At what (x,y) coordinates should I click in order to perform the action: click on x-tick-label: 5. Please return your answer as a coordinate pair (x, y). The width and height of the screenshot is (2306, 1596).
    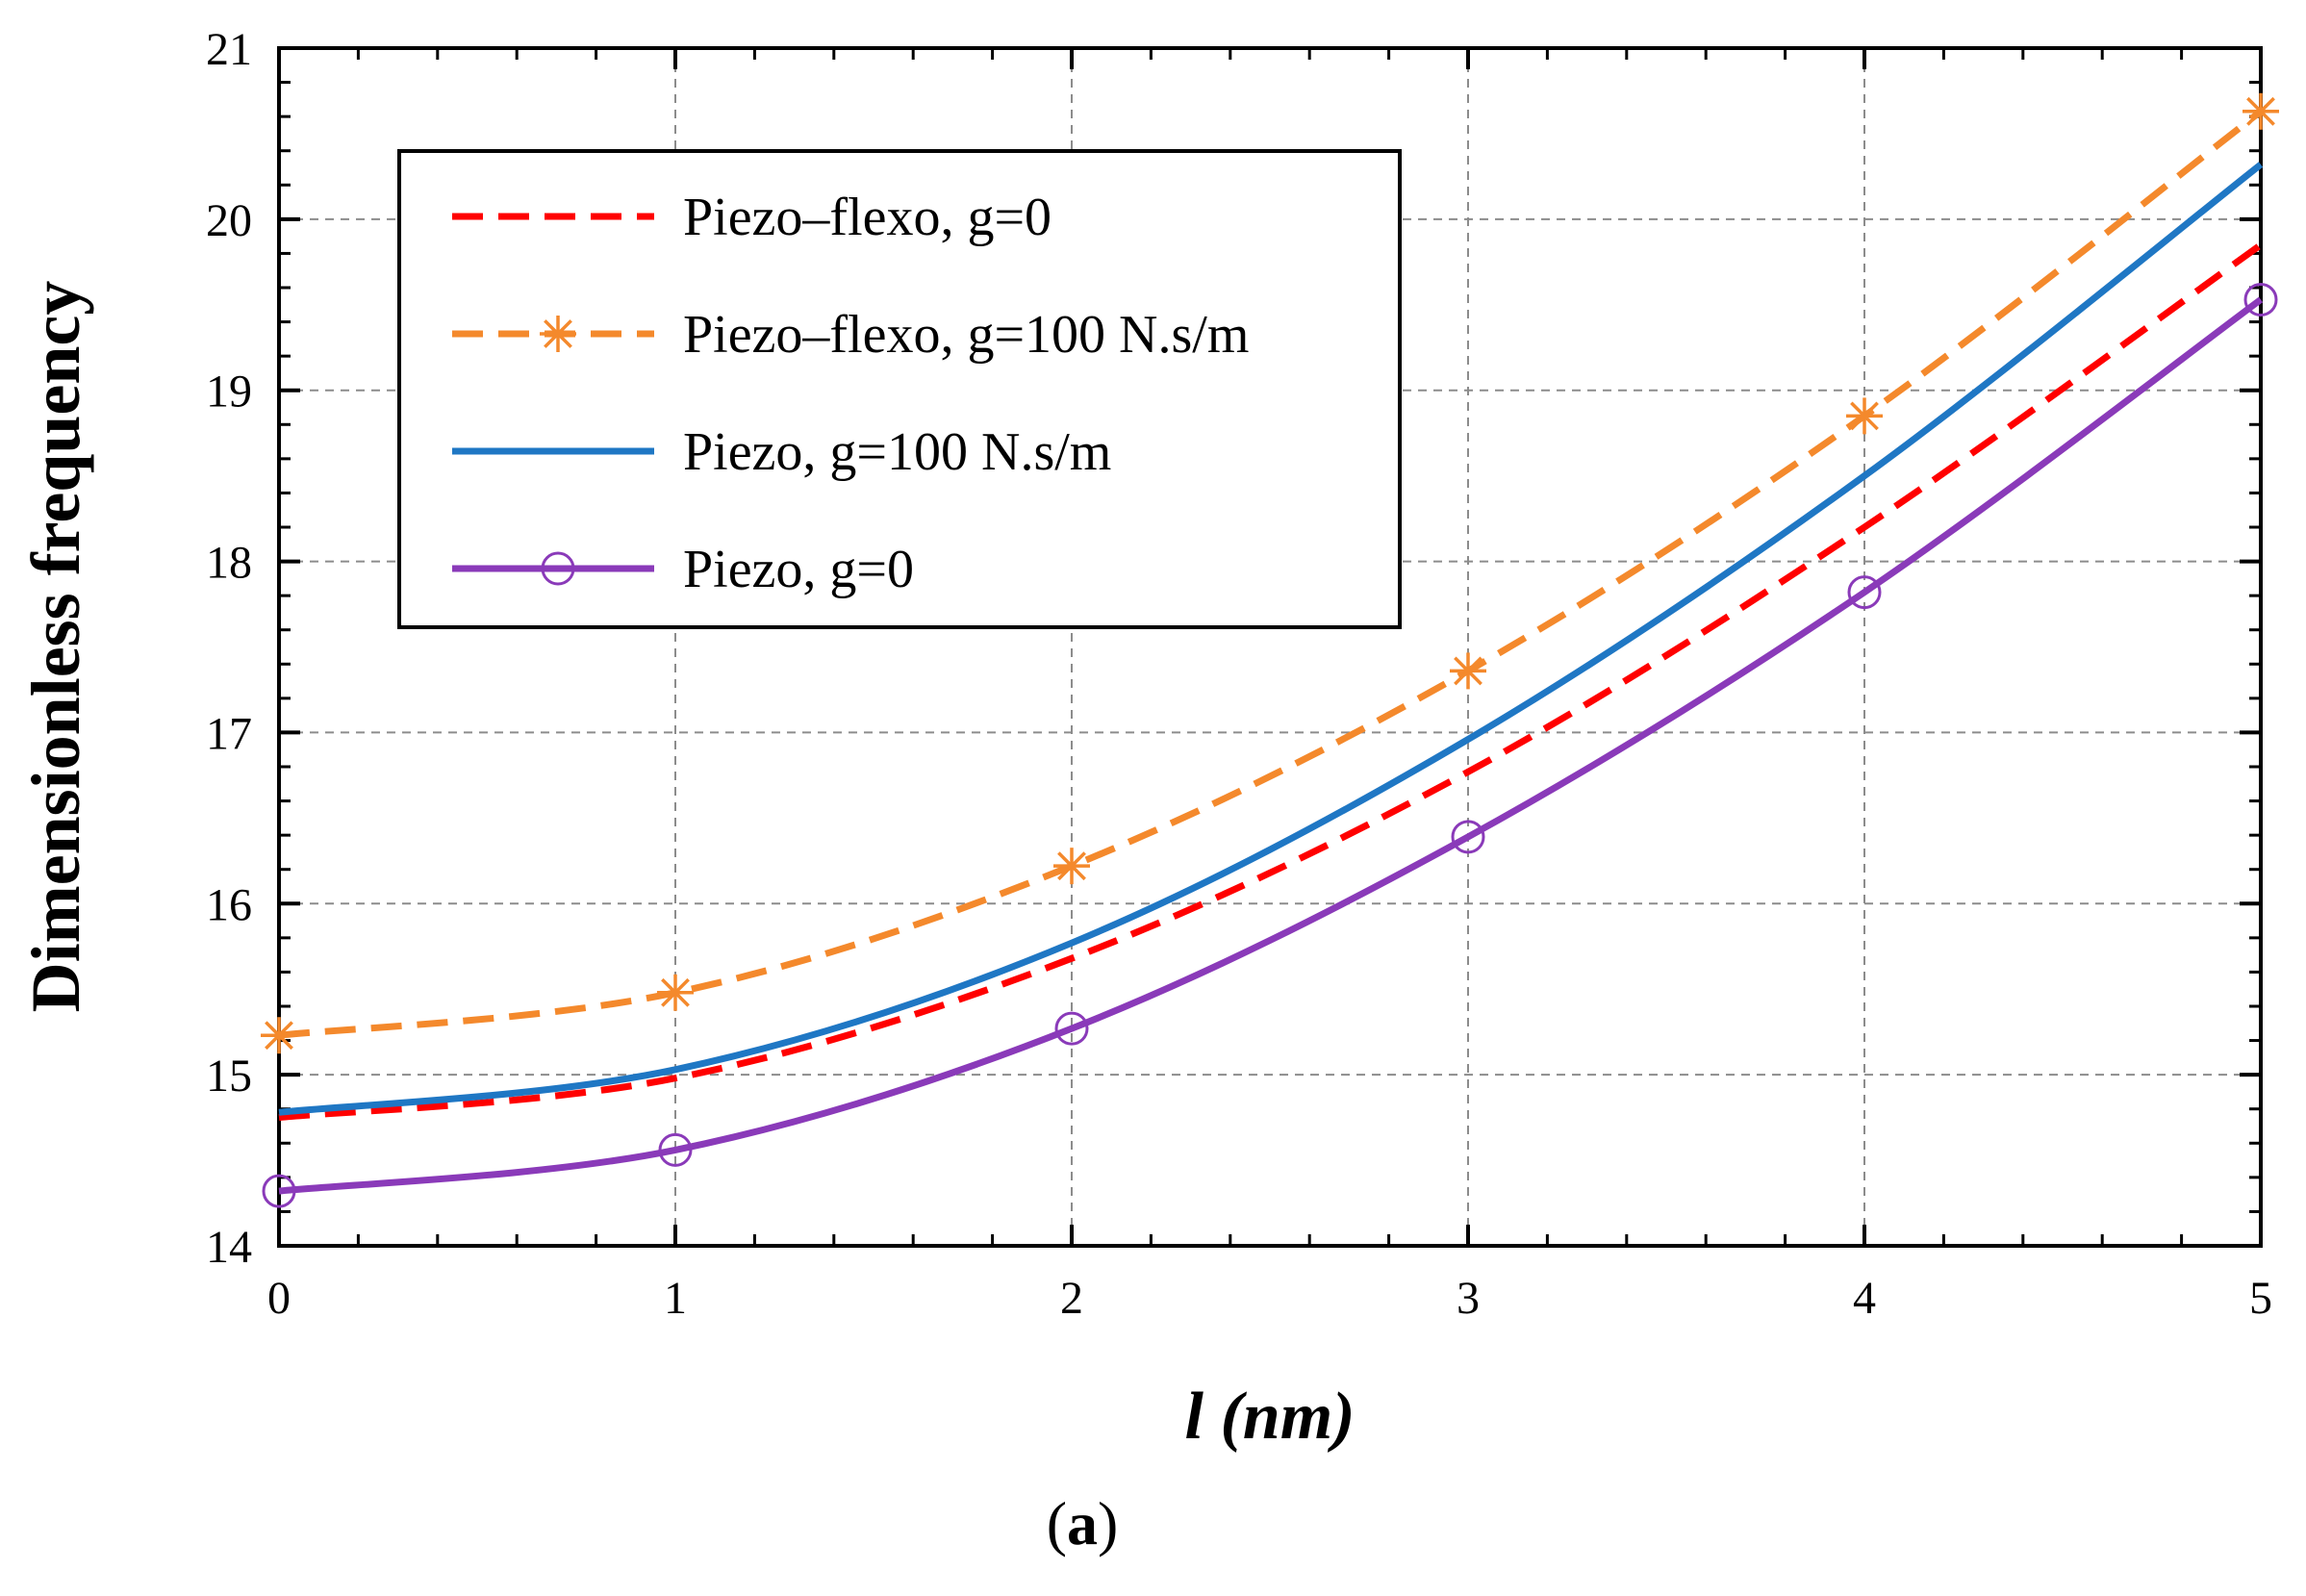
    Looking at the image, I should click on (2260, 1298).